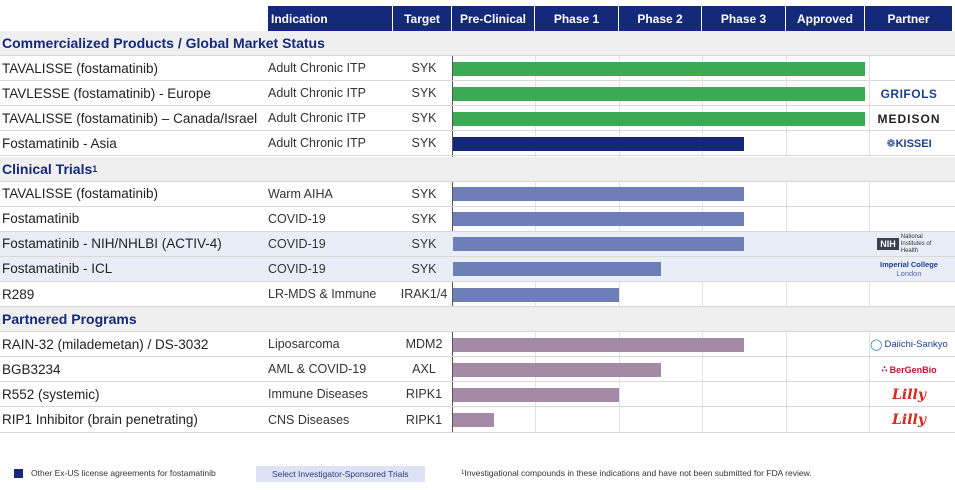  I want to click on table-row: Fostamatinib - Asia Adult Chronic ITP SYK, so click(477, 144).